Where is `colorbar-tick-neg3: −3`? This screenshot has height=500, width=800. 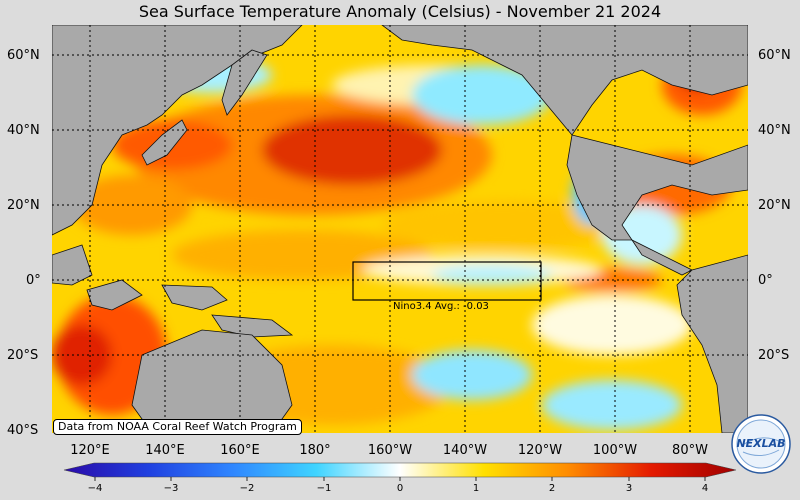
colorbar-tick-neg3: −3 is located at coordinates (171, 488).